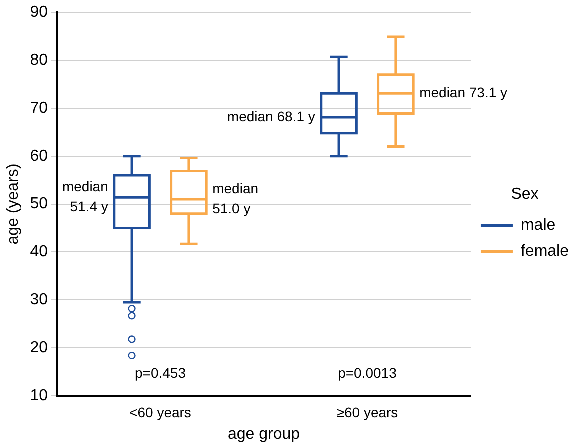 This screenshot has height=444, width=587. Describe the element at coordinates (39, 156) in the screenshot. I see `y-tick-label: 60` at that location.